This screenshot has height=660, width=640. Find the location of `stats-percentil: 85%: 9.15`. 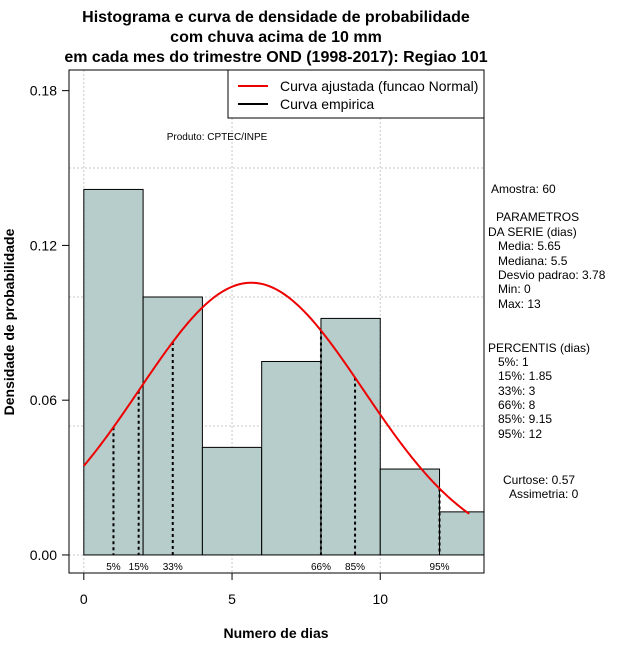

stats-percentil: 85%: 9.15 is located at coordinates (525, 419).